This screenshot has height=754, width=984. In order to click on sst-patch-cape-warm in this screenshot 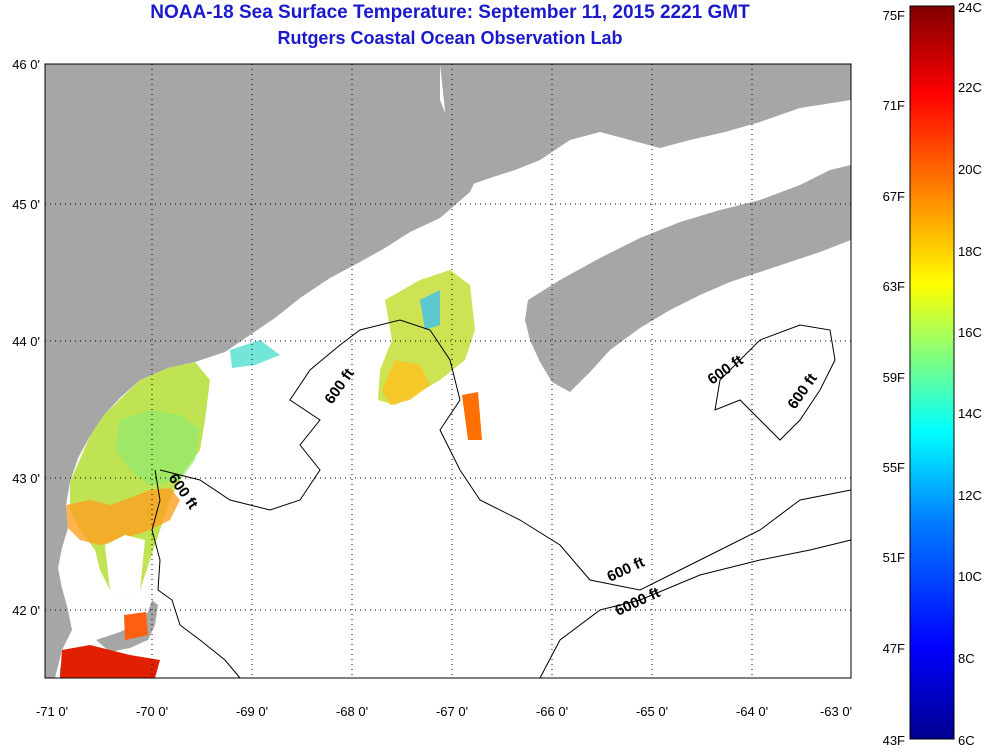, I will do `click(136, 626)`.